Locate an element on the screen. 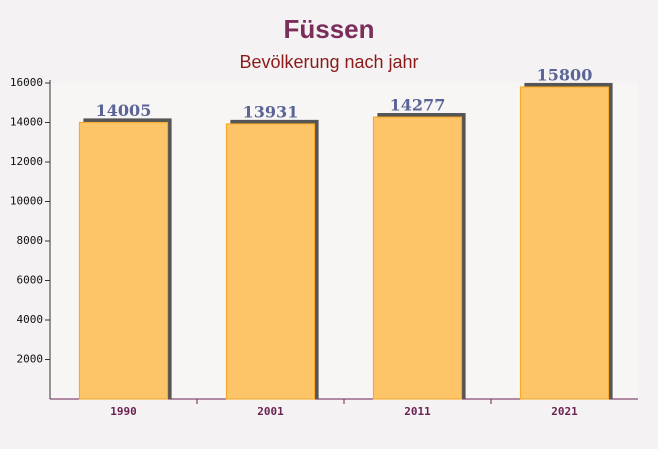  x-tick-label: 2021 is located at coordinates (564, 411).